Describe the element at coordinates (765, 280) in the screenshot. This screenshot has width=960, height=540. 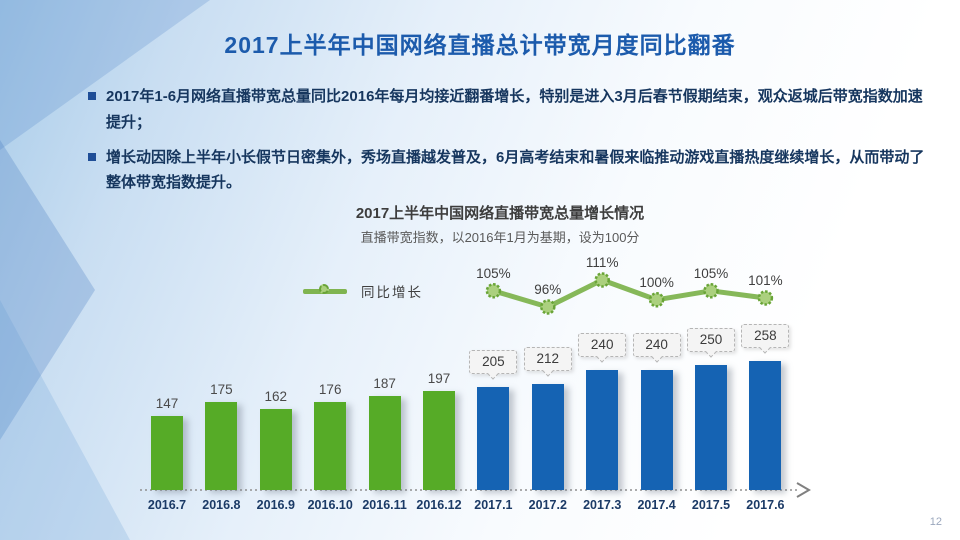
I see `growth-percent-label: 101%` at that location.